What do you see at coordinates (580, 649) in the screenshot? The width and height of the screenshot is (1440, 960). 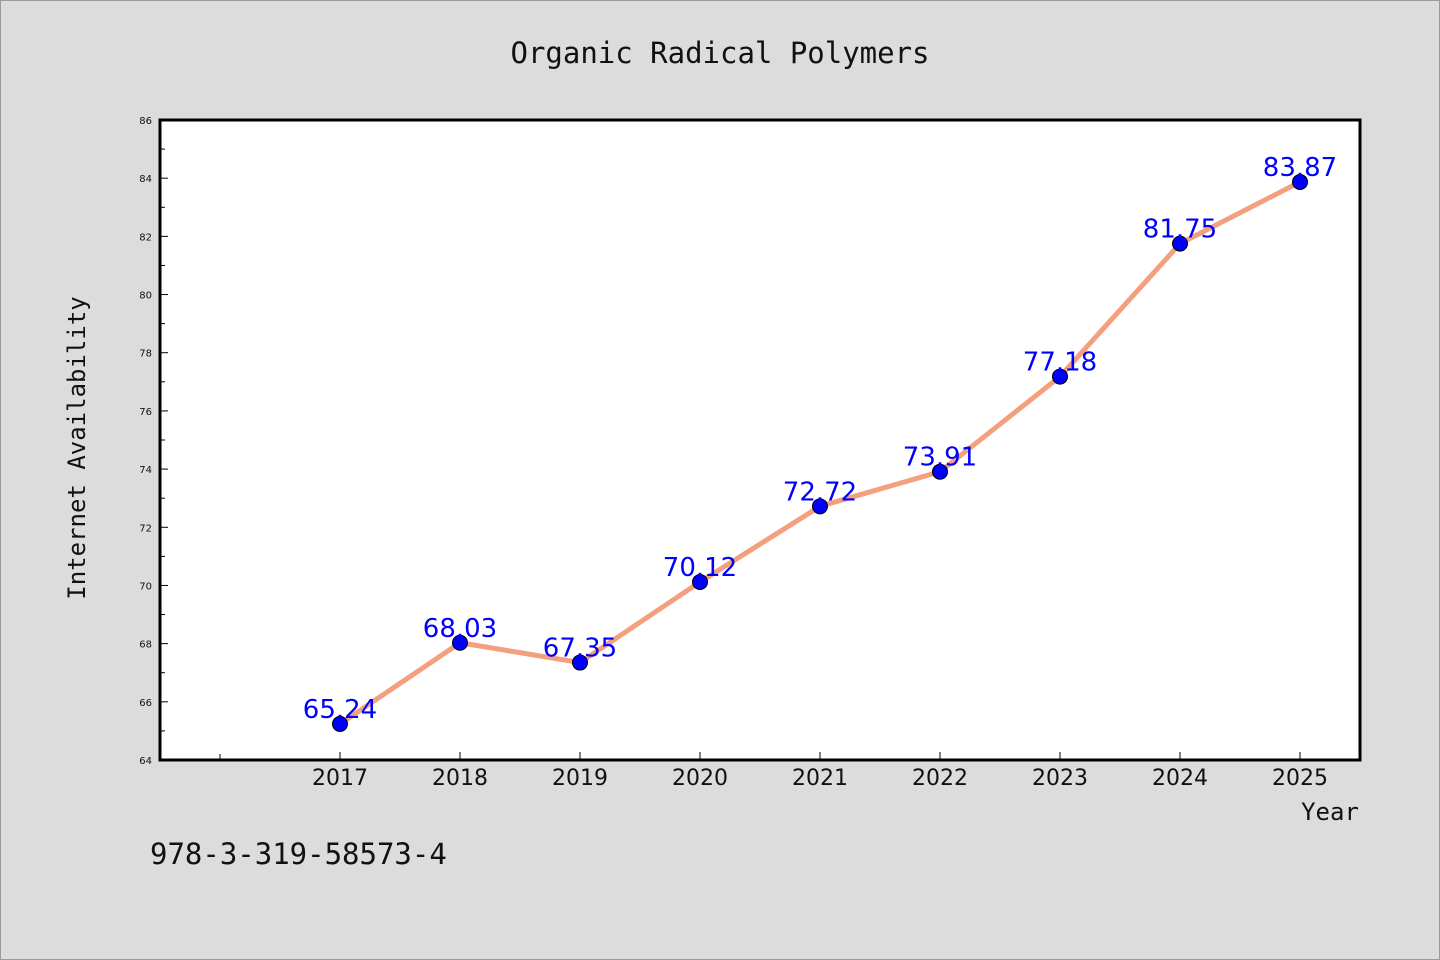 I see `data-point-label: 67.35` at bounding box center [580, 649].